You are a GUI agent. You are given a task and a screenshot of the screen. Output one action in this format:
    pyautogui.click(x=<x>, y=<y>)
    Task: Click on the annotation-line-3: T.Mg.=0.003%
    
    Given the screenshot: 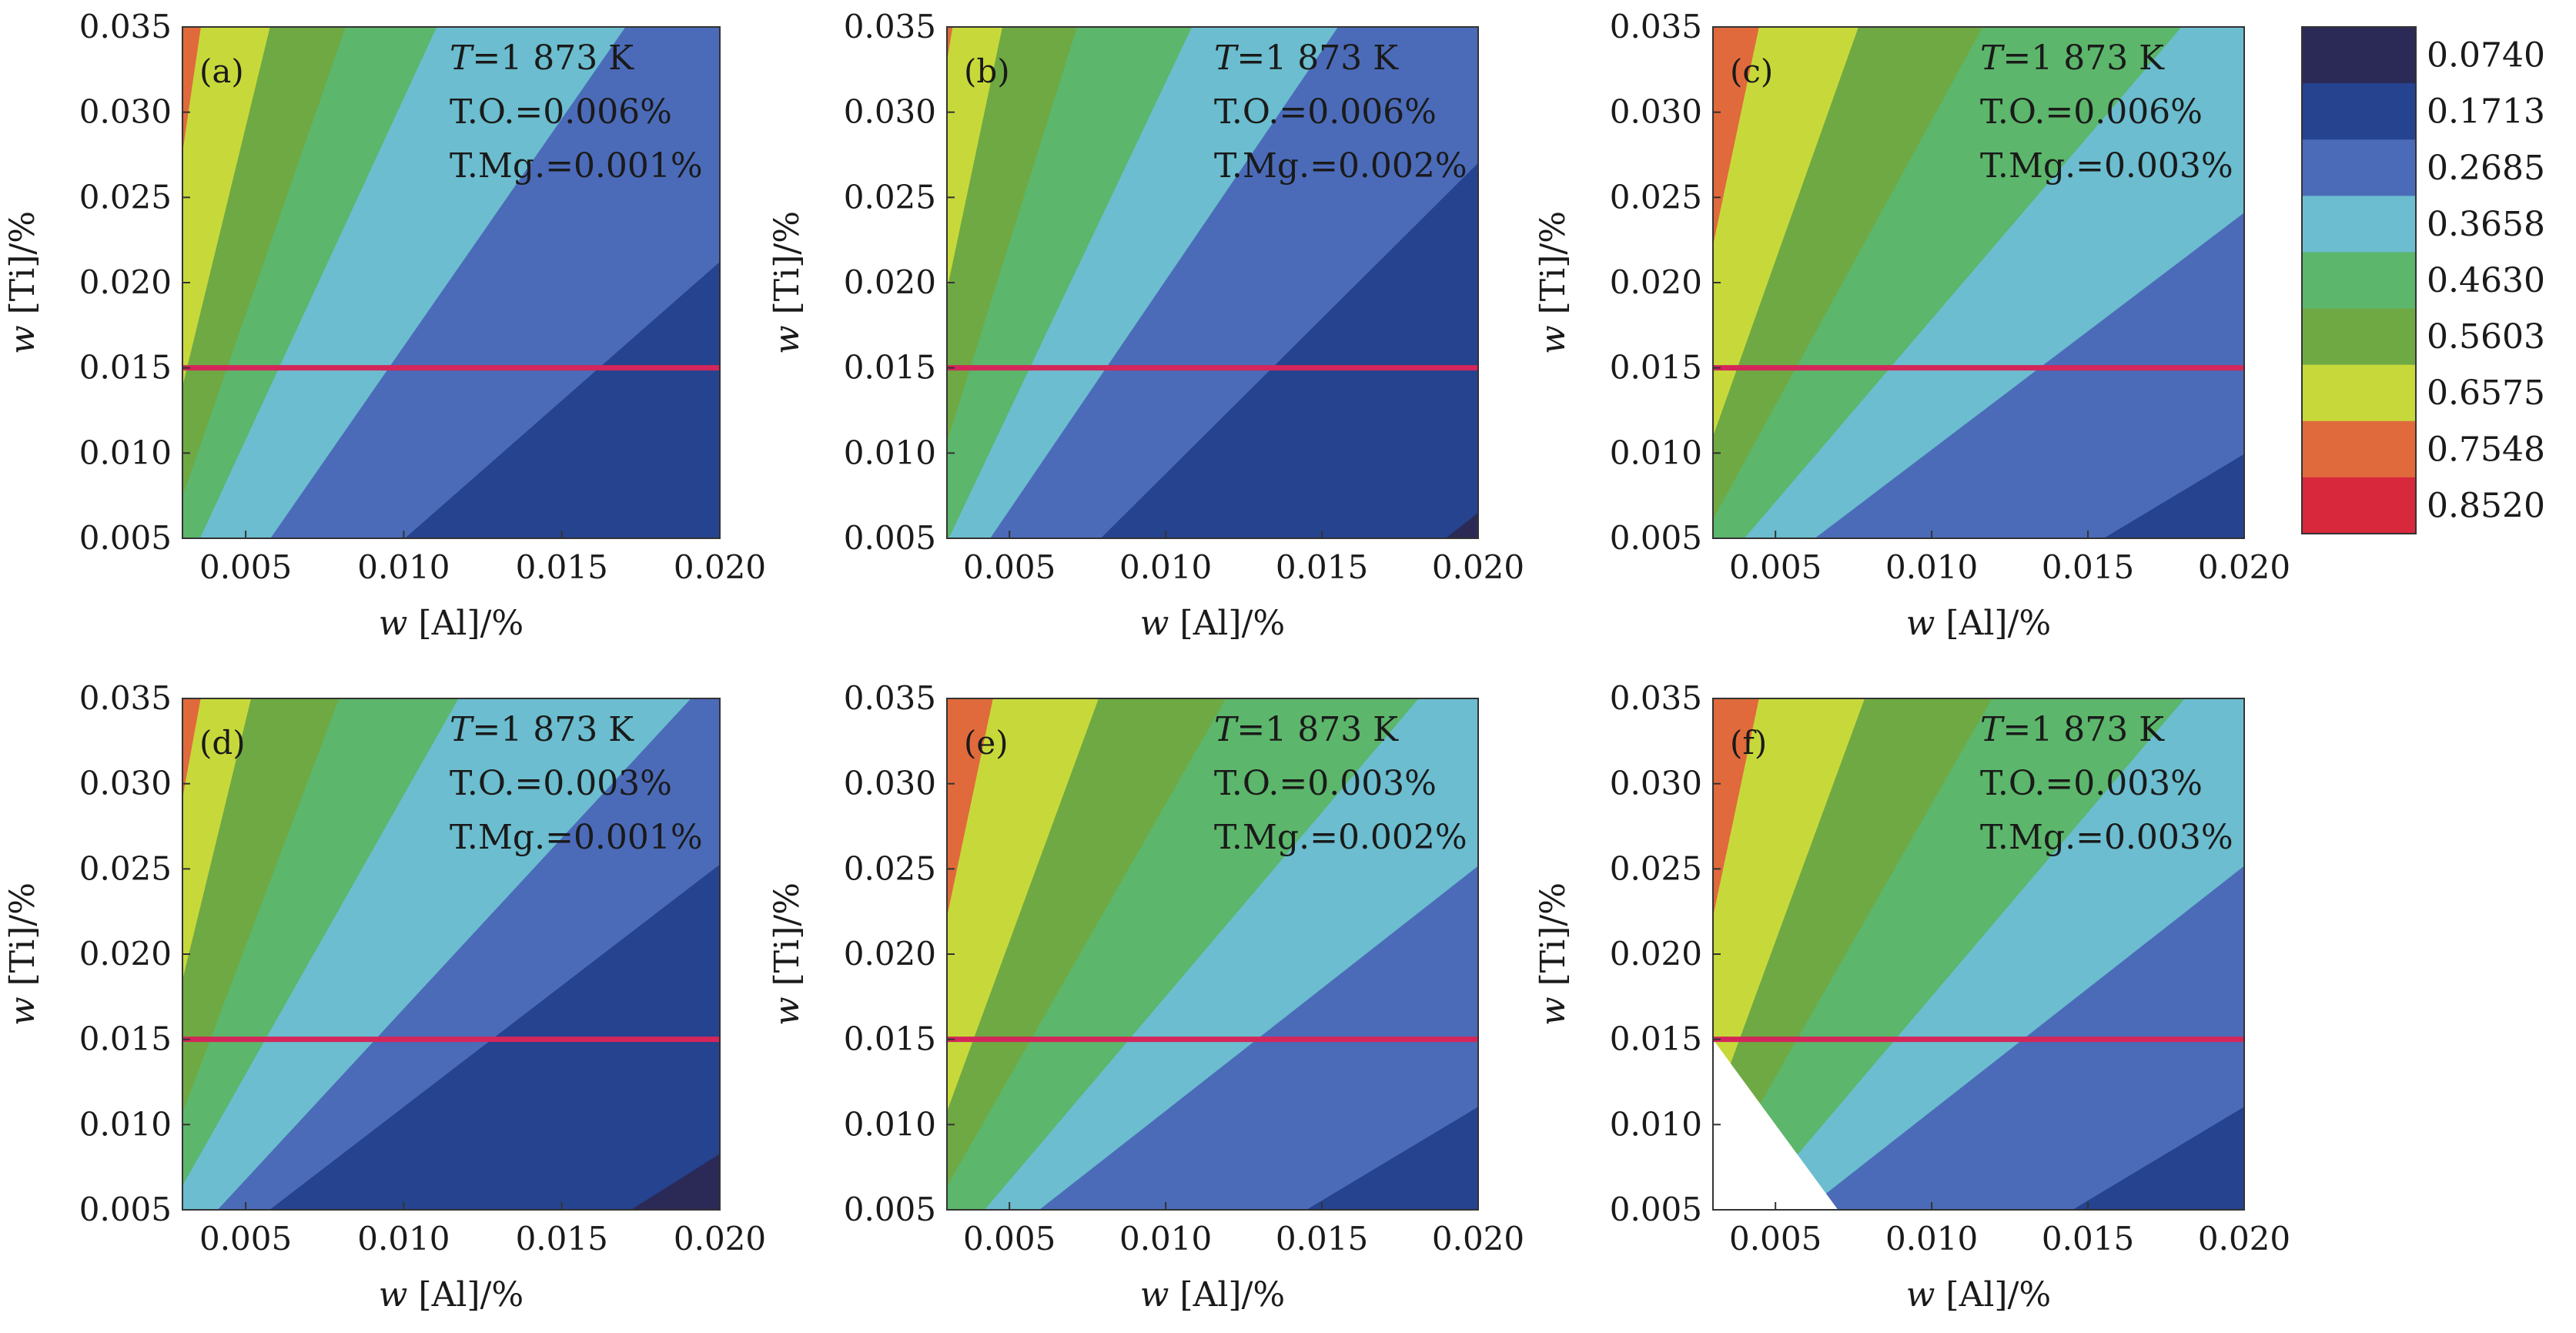 What is the action you would take?
    pyautogui.click(x=2107, y=166)
    